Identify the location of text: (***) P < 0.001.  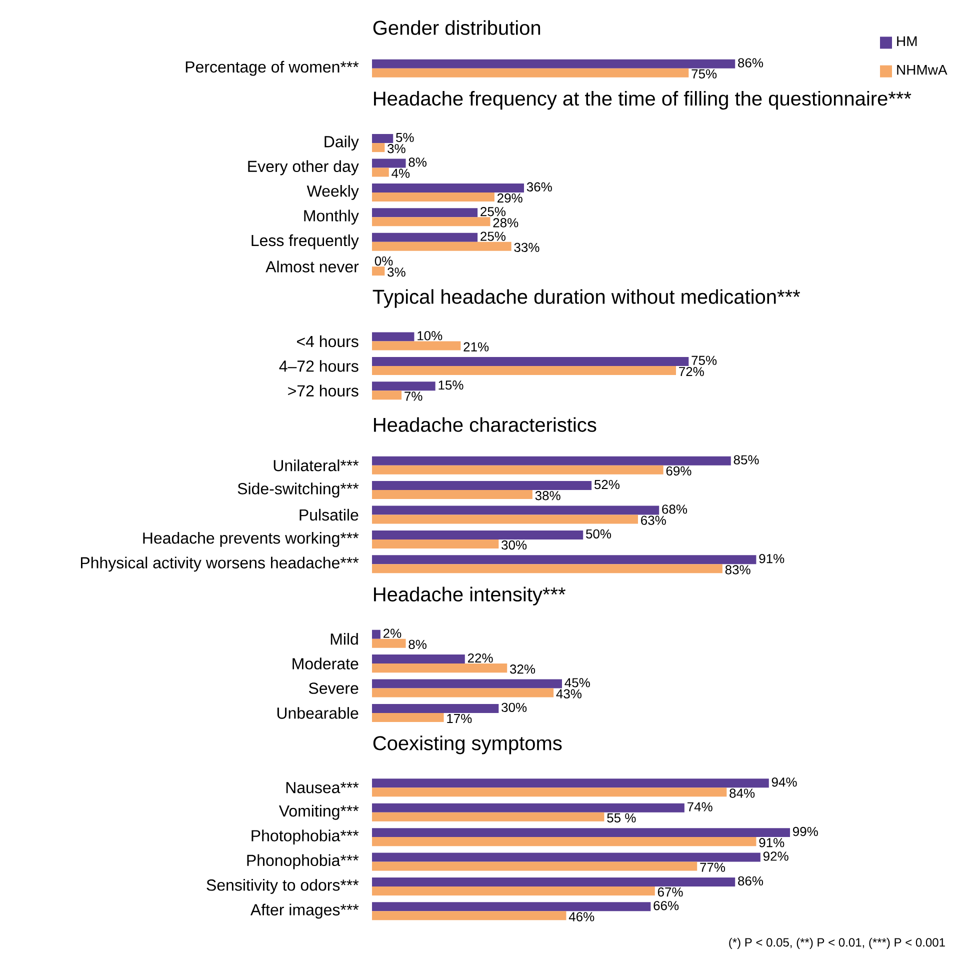
(907, 944).